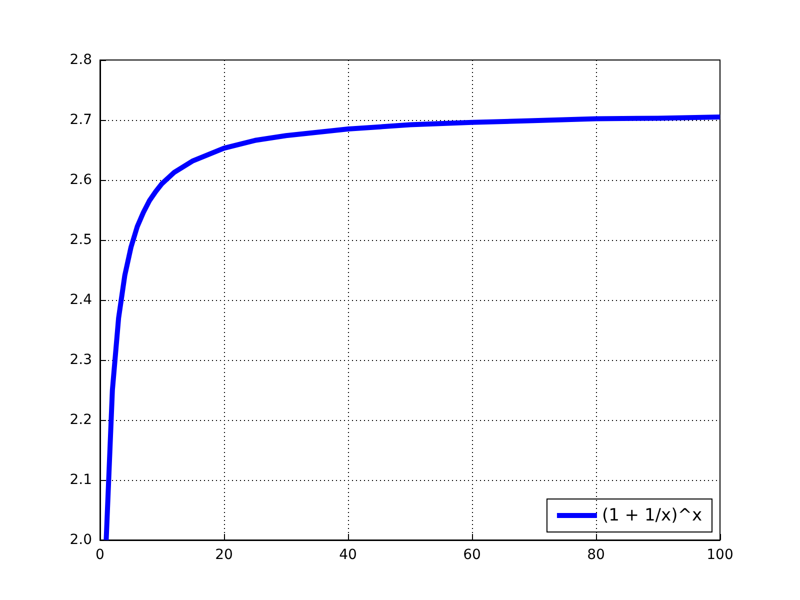 The height and width of the screenshot is (600, 800). What do you see at coordinates (81, 180) in the screenshot?
I see `y-tick-label: 2.6` at bounding box center [81, 180].